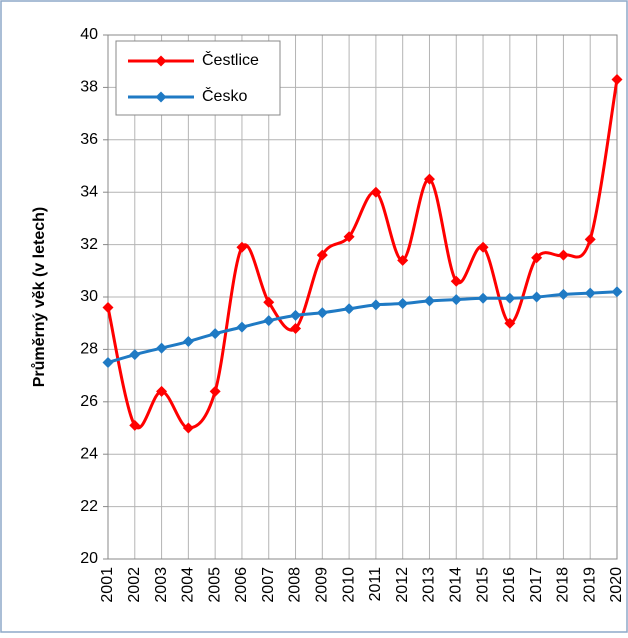 Image resolution: width=628 pixels, height=638 pixels. What do you see at coordinates (89, 191) in the screenshot?
I see `y-tick-label: 34` at bounding box center [89, 191].